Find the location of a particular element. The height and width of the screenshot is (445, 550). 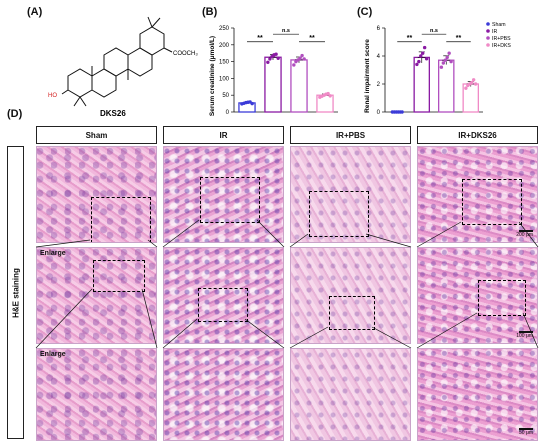

y-tick-label: 200 is located at coordinates (224, 46).